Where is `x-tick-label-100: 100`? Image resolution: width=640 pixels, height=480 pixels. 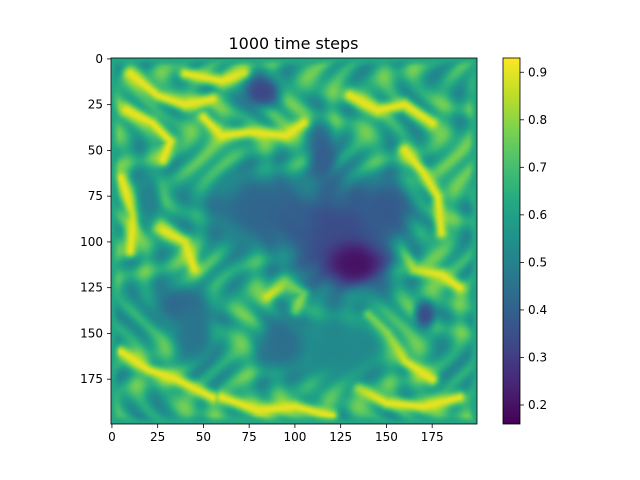 x-tick-label-100: 100 is located at coordinates (294, 437).